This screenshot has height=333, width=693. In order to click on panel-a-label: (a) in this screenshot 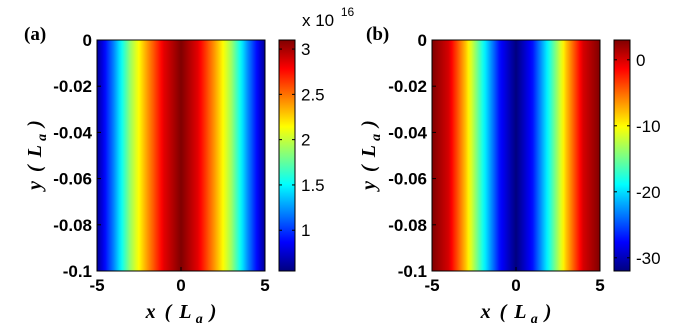, I will do `click(35, 34)`.